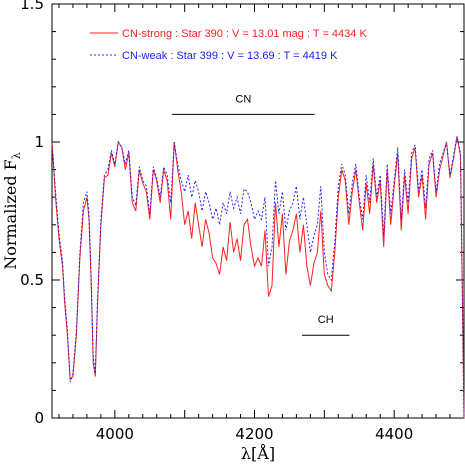 This screenshot has height=464, width=465. I want to click on x-axis-label: λ[Å], so click(258, 453).